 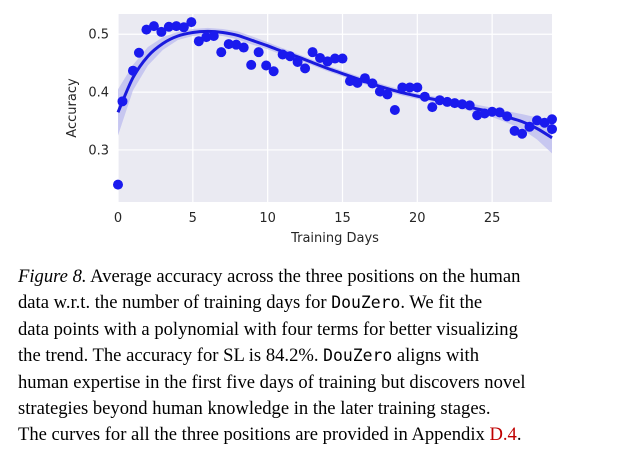 I want to click on y-axis-title: Accuracy, so click(x=72, y=108).